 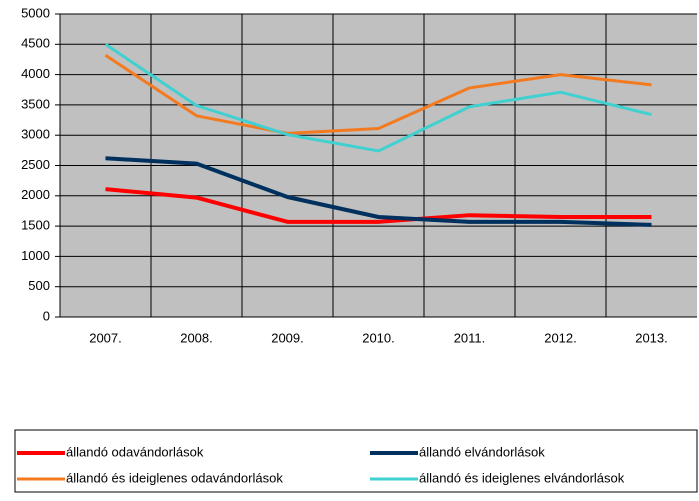 I want to click on y-tick-label: 4500, so click(x=35, y=43).